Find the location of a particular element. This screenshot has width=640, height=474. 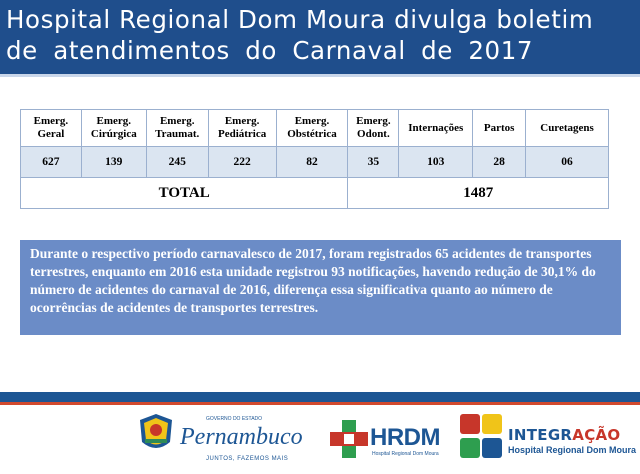

table-cell: 06 is located at coordinates (567, 162).